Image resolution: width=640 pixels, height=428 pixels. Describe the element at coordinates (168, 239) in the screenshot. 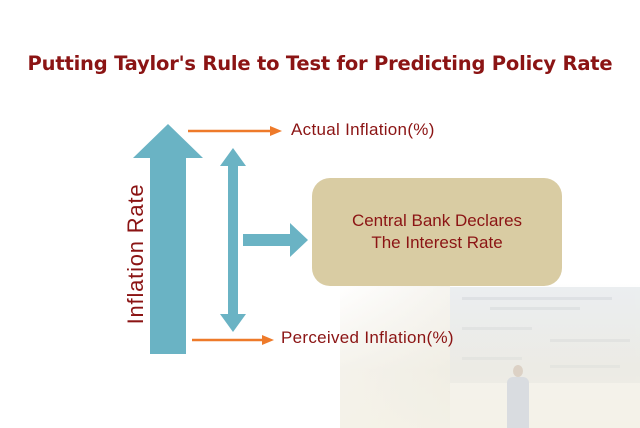

I see `inflation-up-arrow` at that location.